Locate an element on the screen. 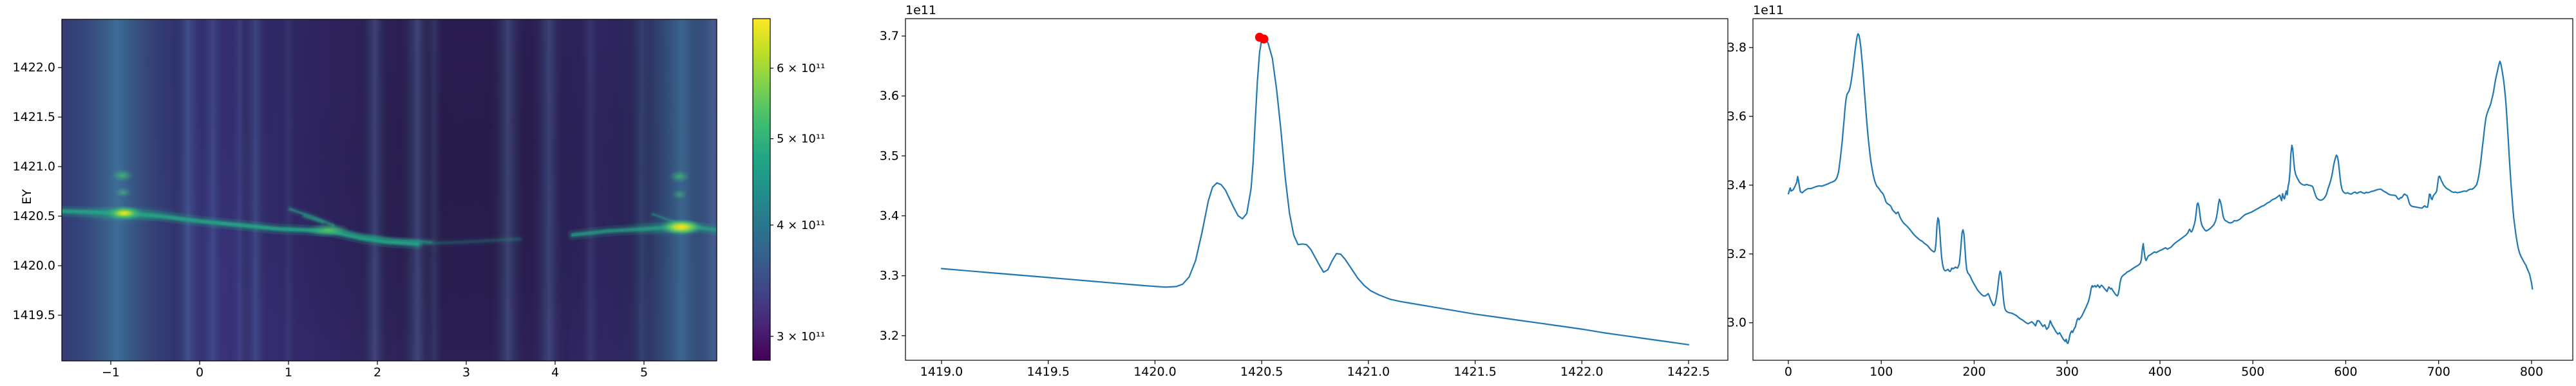  x-tick-label: 800 is located at coordinates (2531, 372).